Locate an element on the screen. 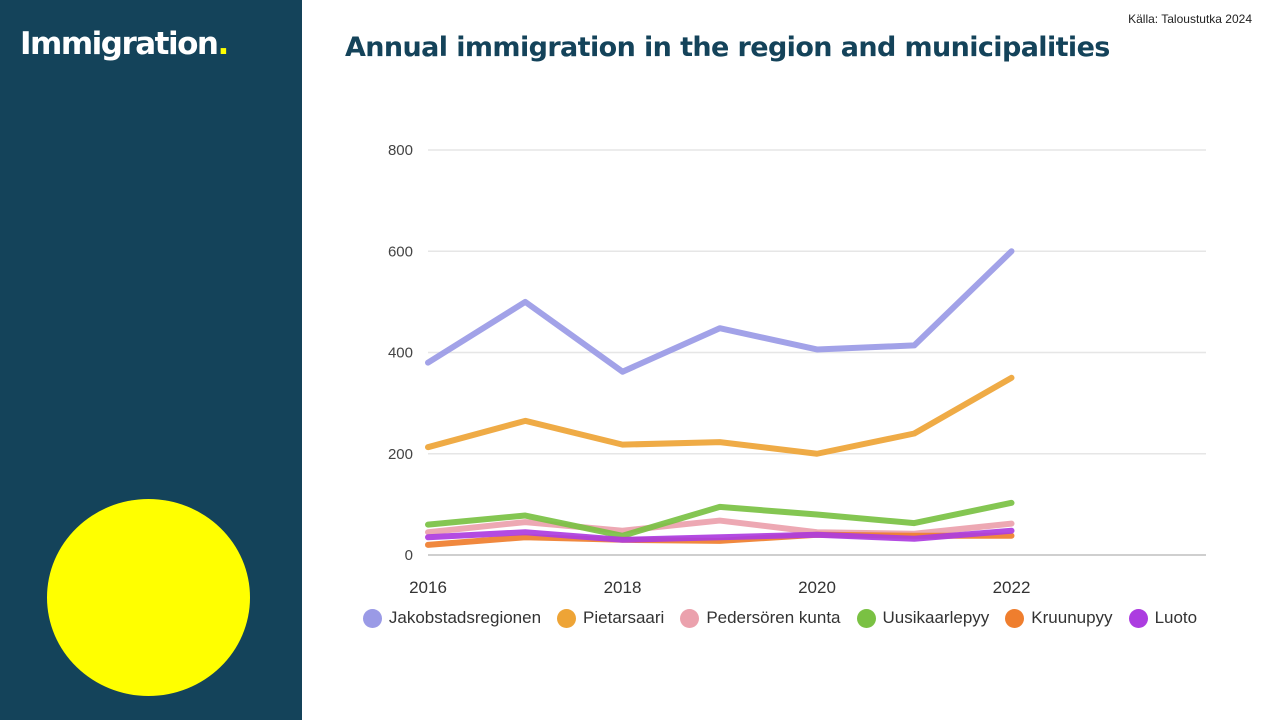 This screenshot has height=720, width=1280. series-line-uusikaarlepyy is located at coordinates (720, 519).